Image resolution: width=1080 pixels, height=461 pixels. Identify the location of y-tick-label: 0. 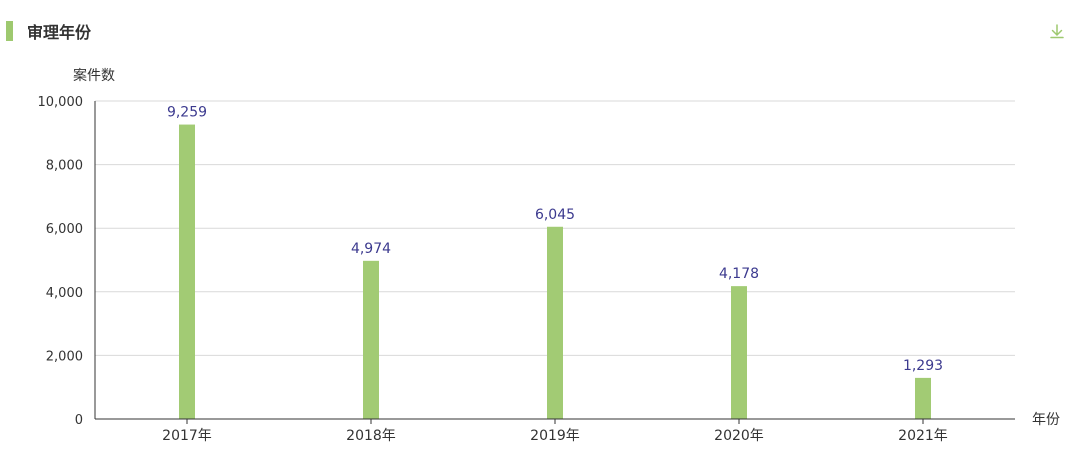
(79, 420).